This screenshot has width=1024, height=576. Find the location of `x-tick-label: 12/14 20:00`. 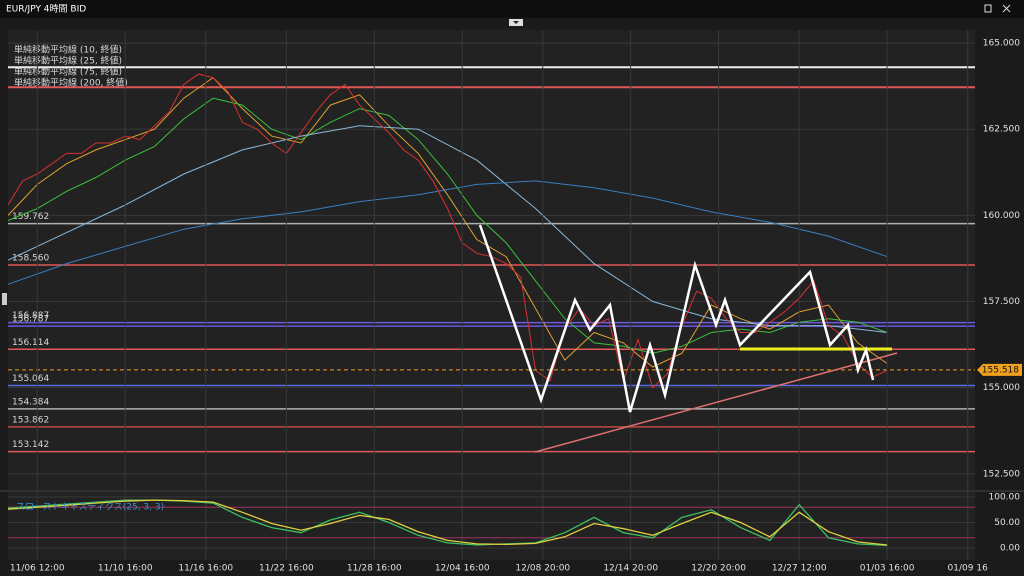

x-tick-label: 12/14 20:00 is located at coordinates (630, 569).